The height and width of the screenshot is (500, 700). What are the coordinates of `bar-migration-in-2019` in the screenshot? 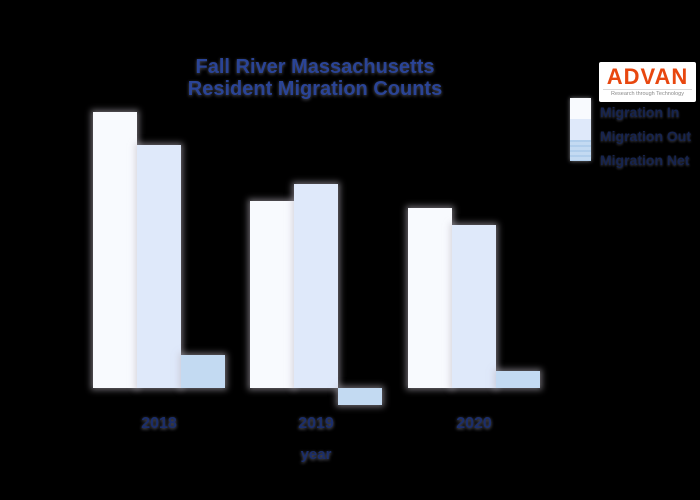 It's located at (272, 294).